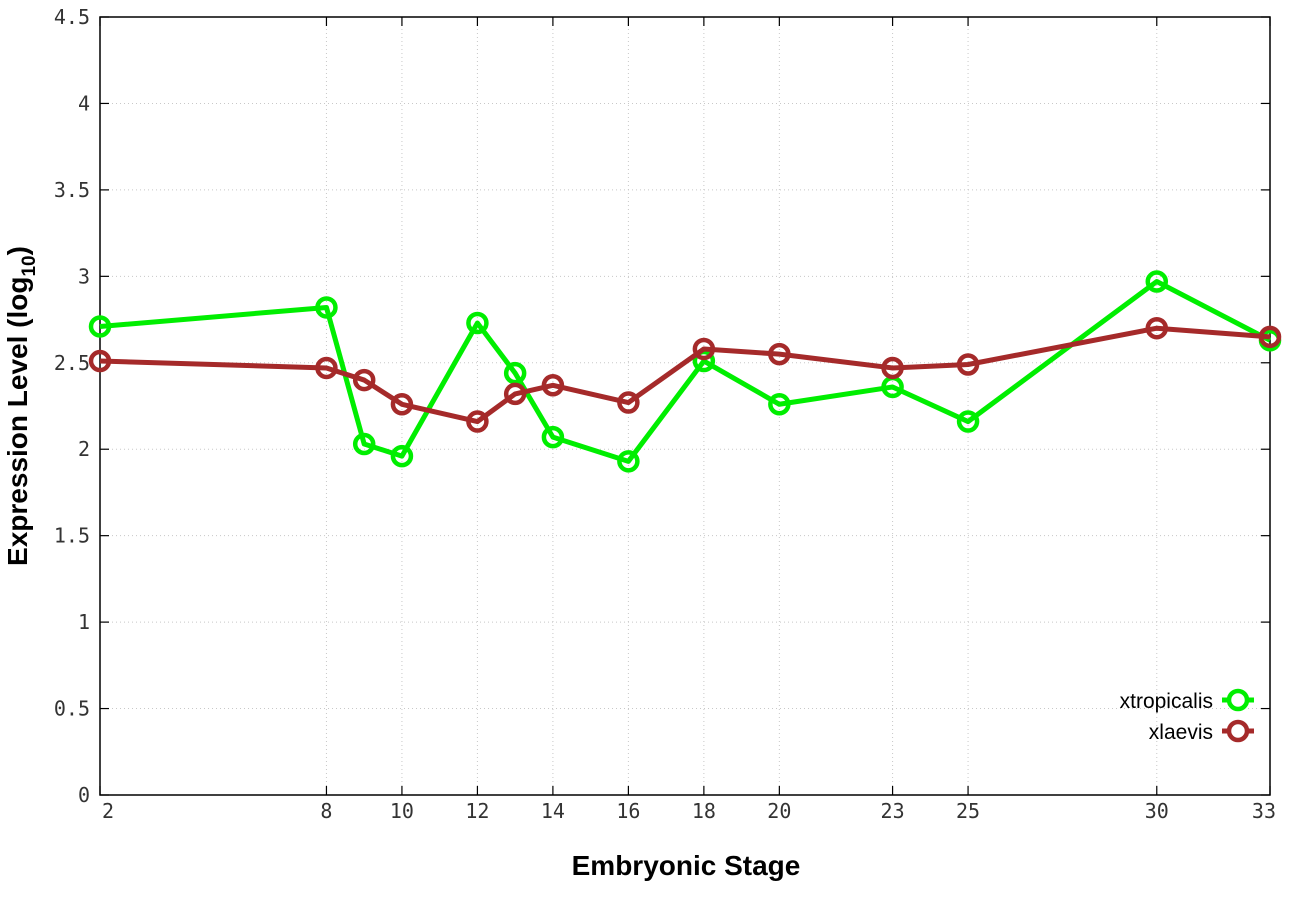 Image resolution: width=1296 pixels, height=907 pixels. Describe the element at coordinates (72, 709) in the screenshot. I see `y-tick-label: 0.5` at that location.